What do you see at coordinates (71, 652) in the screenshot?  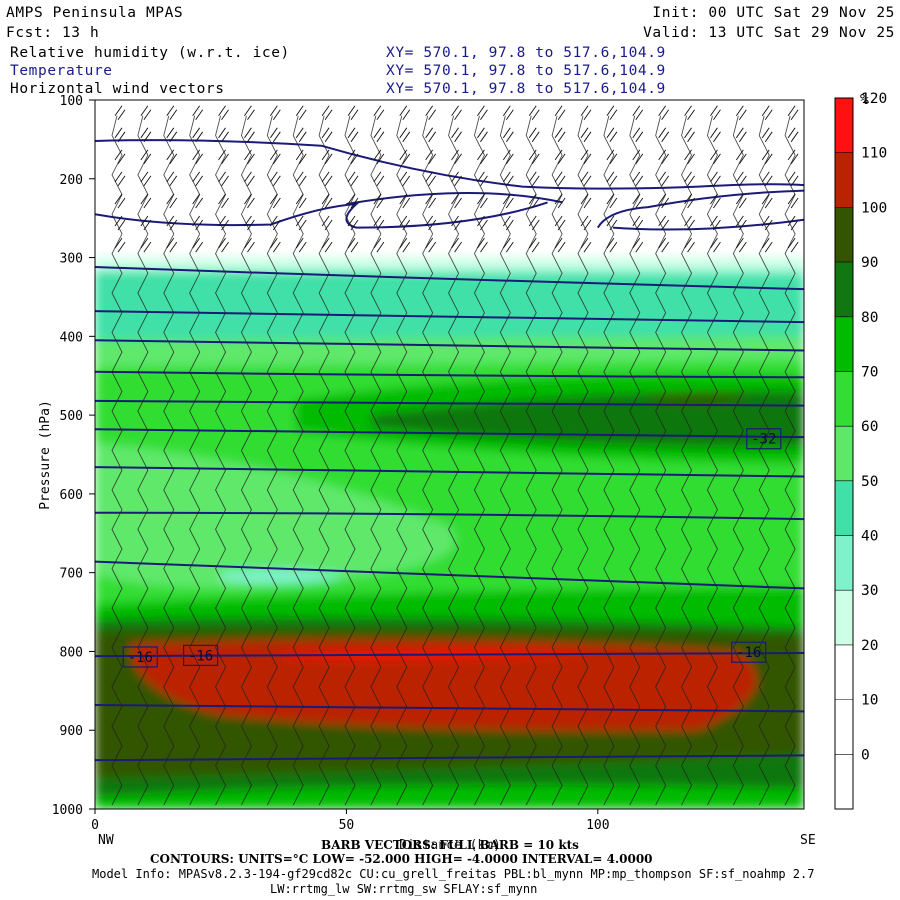 I see `y-tick-label: 800` at bounding box center [71, 652].